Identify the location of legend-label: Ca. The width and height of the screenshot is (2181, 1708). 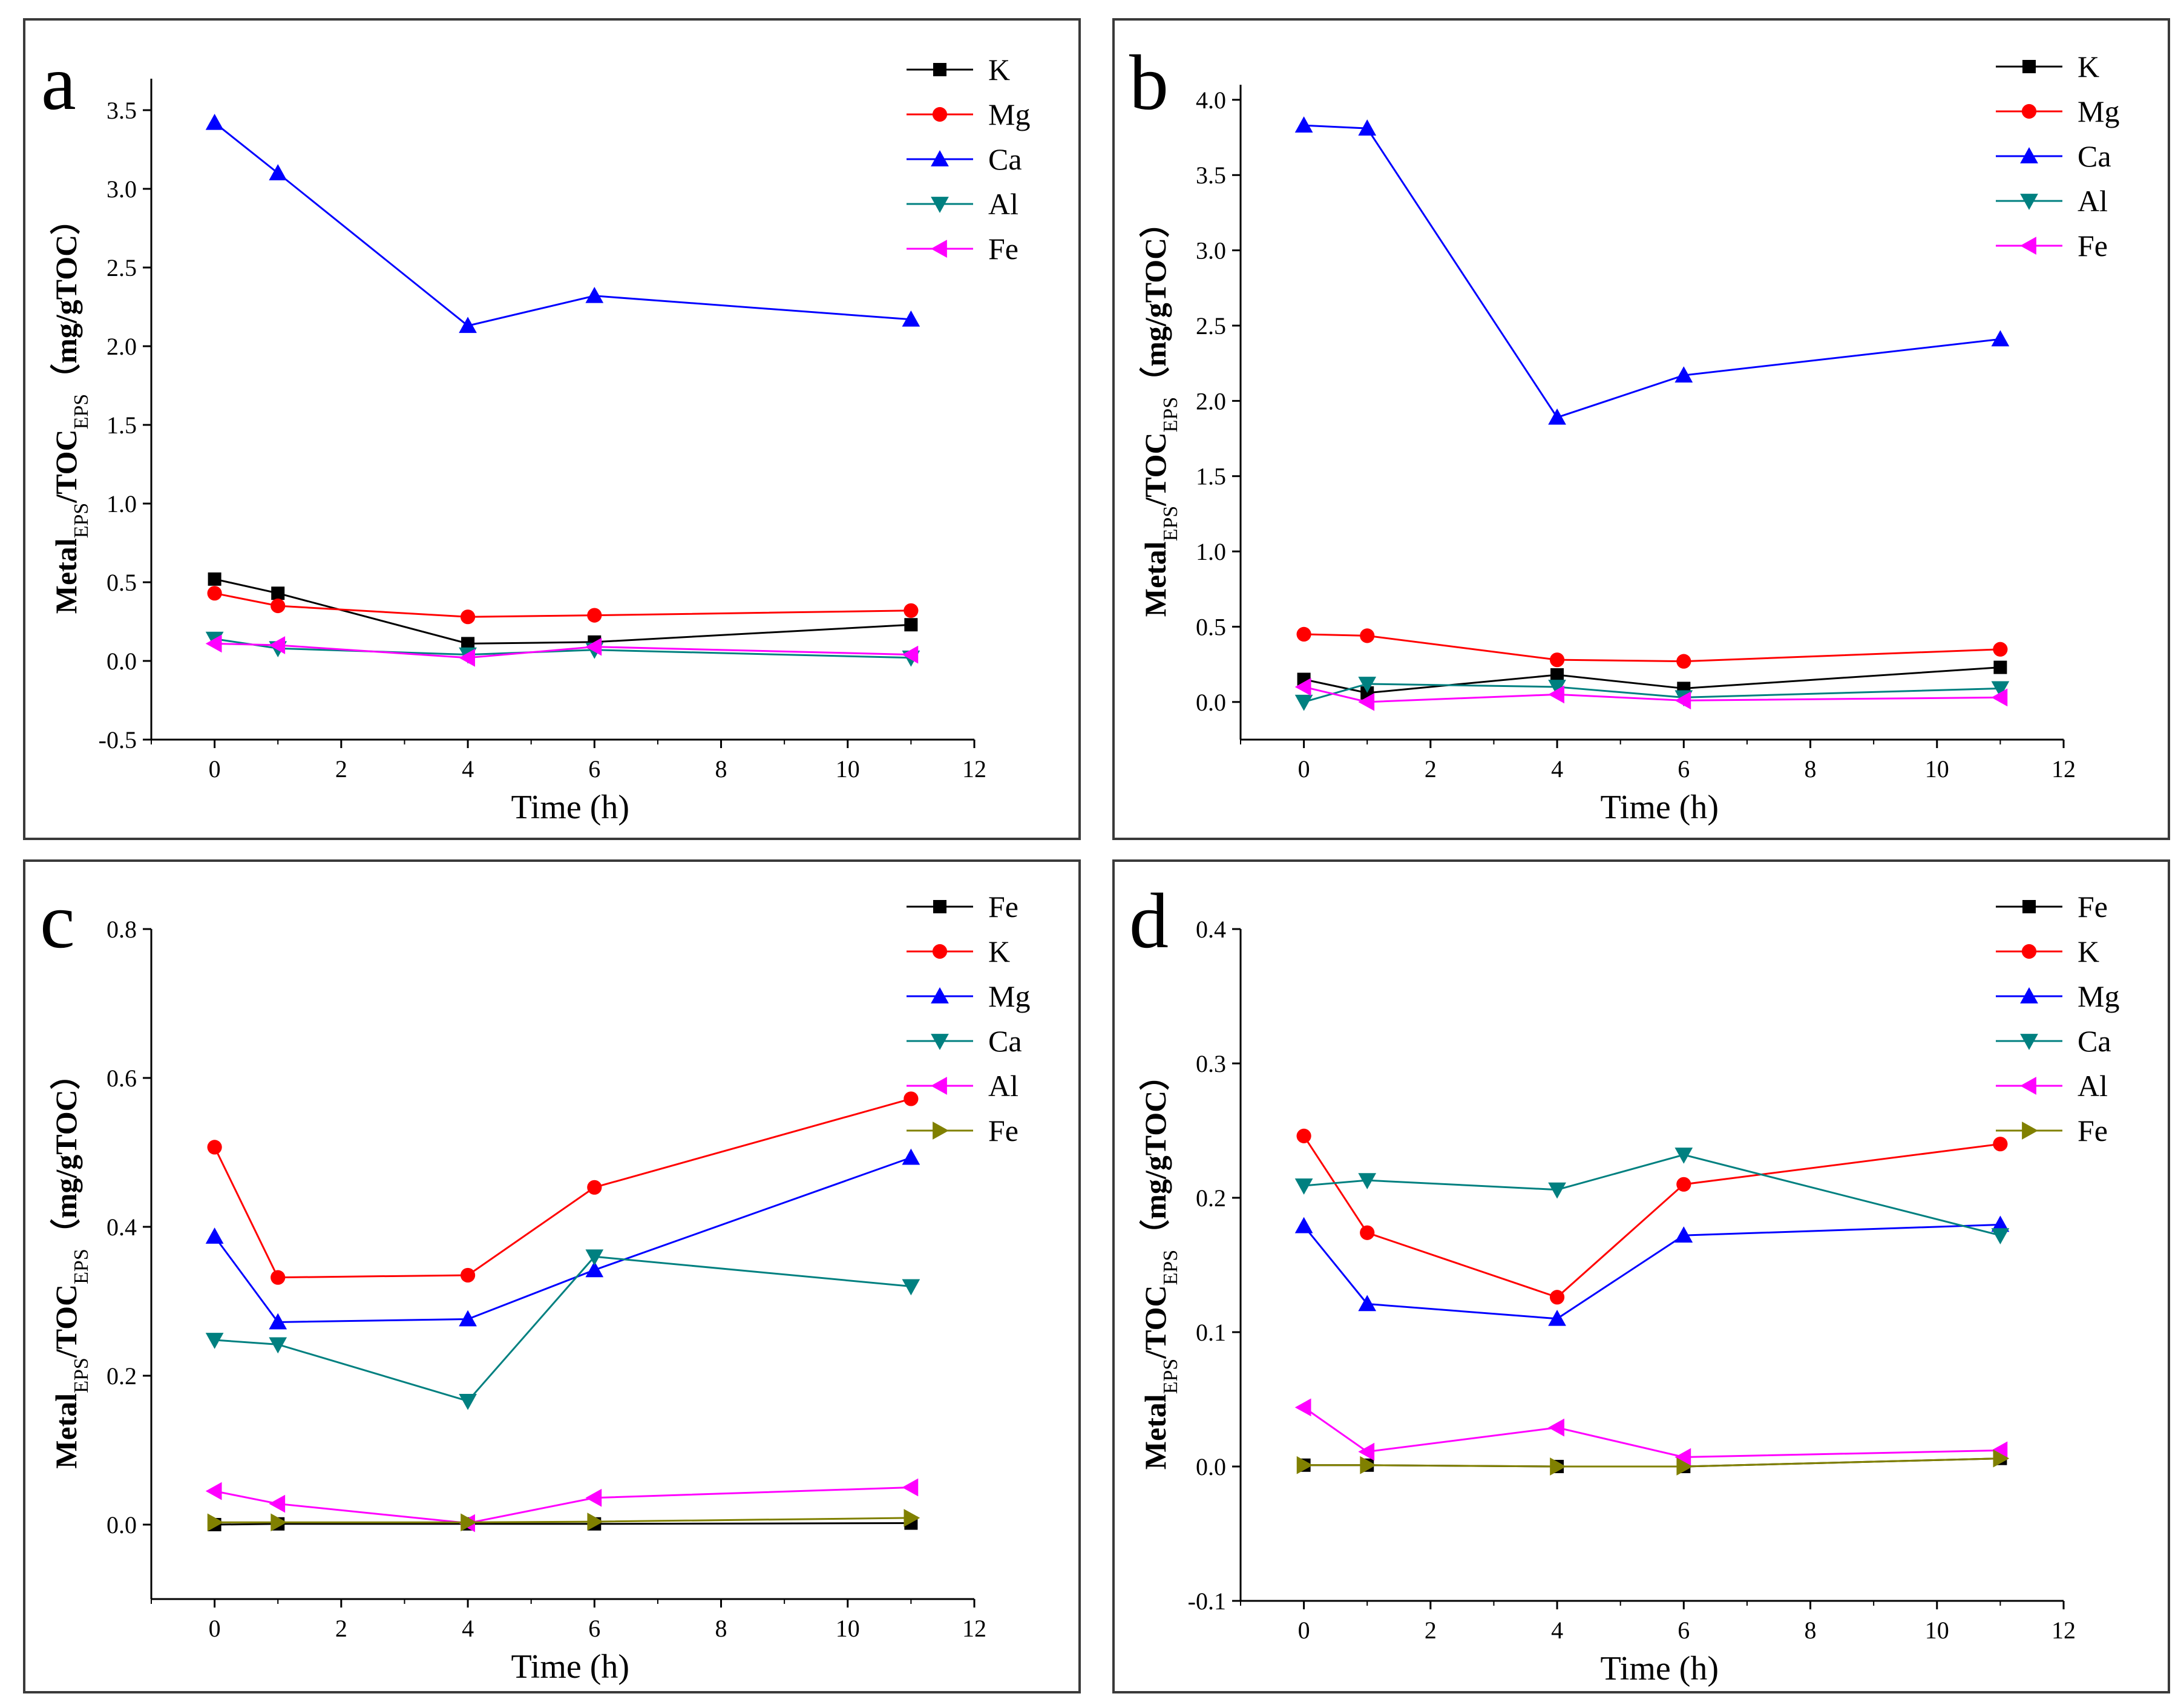
(2094, 156).